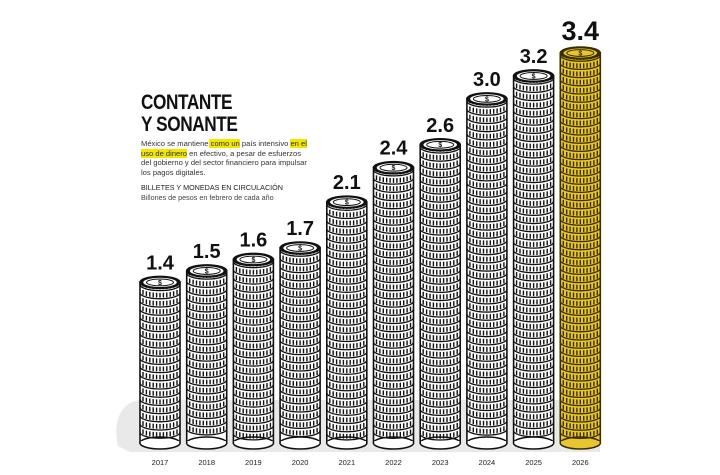 The width and height of the screenshot is (720, 475). What do you see at coordinates (206, 462) in the screenshot?
I see `year-label-2018: 2018` at bounding box center [206, 462].